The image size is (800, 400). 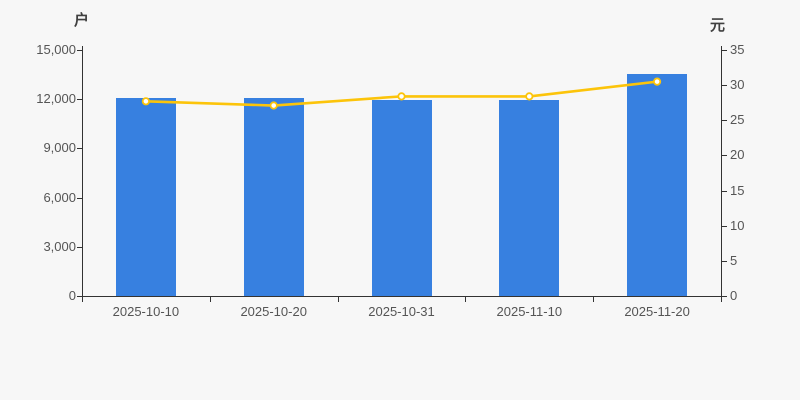 What do you see at coordinates (734, 295) in the screenshot?
I see `right-y-tick-label: 0` at bounding box center [734, 295].